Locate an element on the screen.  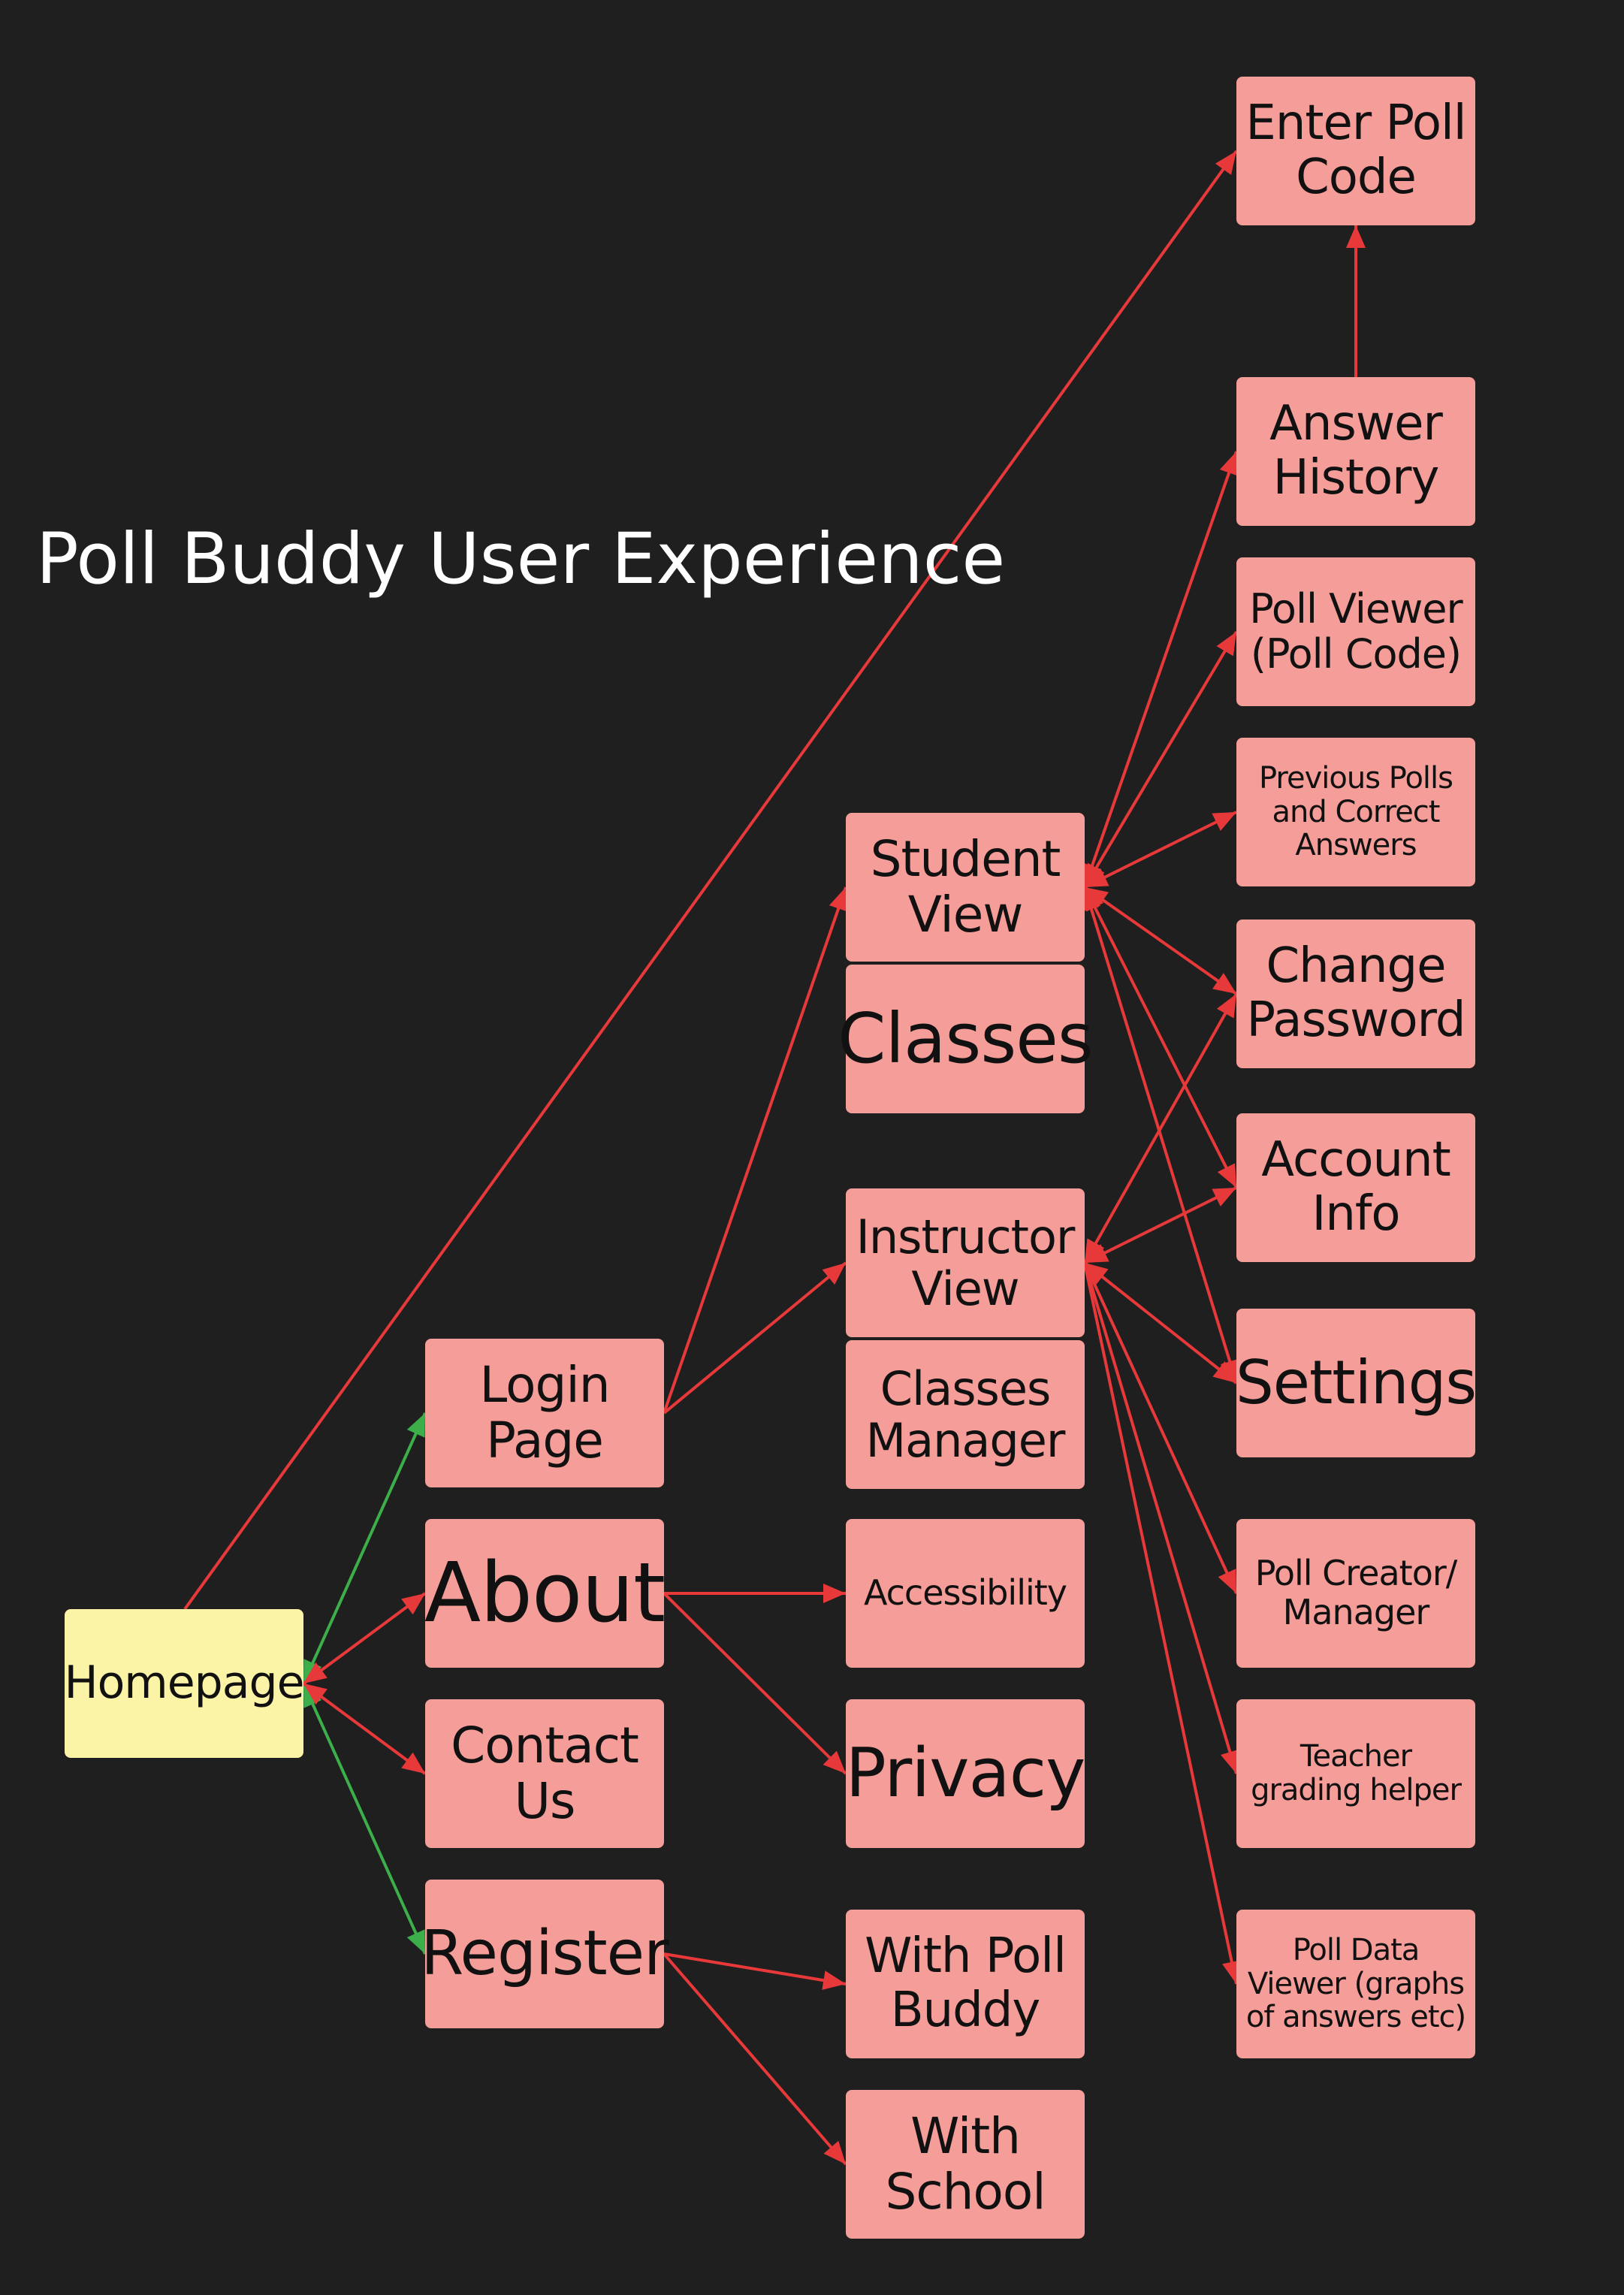
edge-student_view-to-account_info is located at coordinates (1160, 1037).